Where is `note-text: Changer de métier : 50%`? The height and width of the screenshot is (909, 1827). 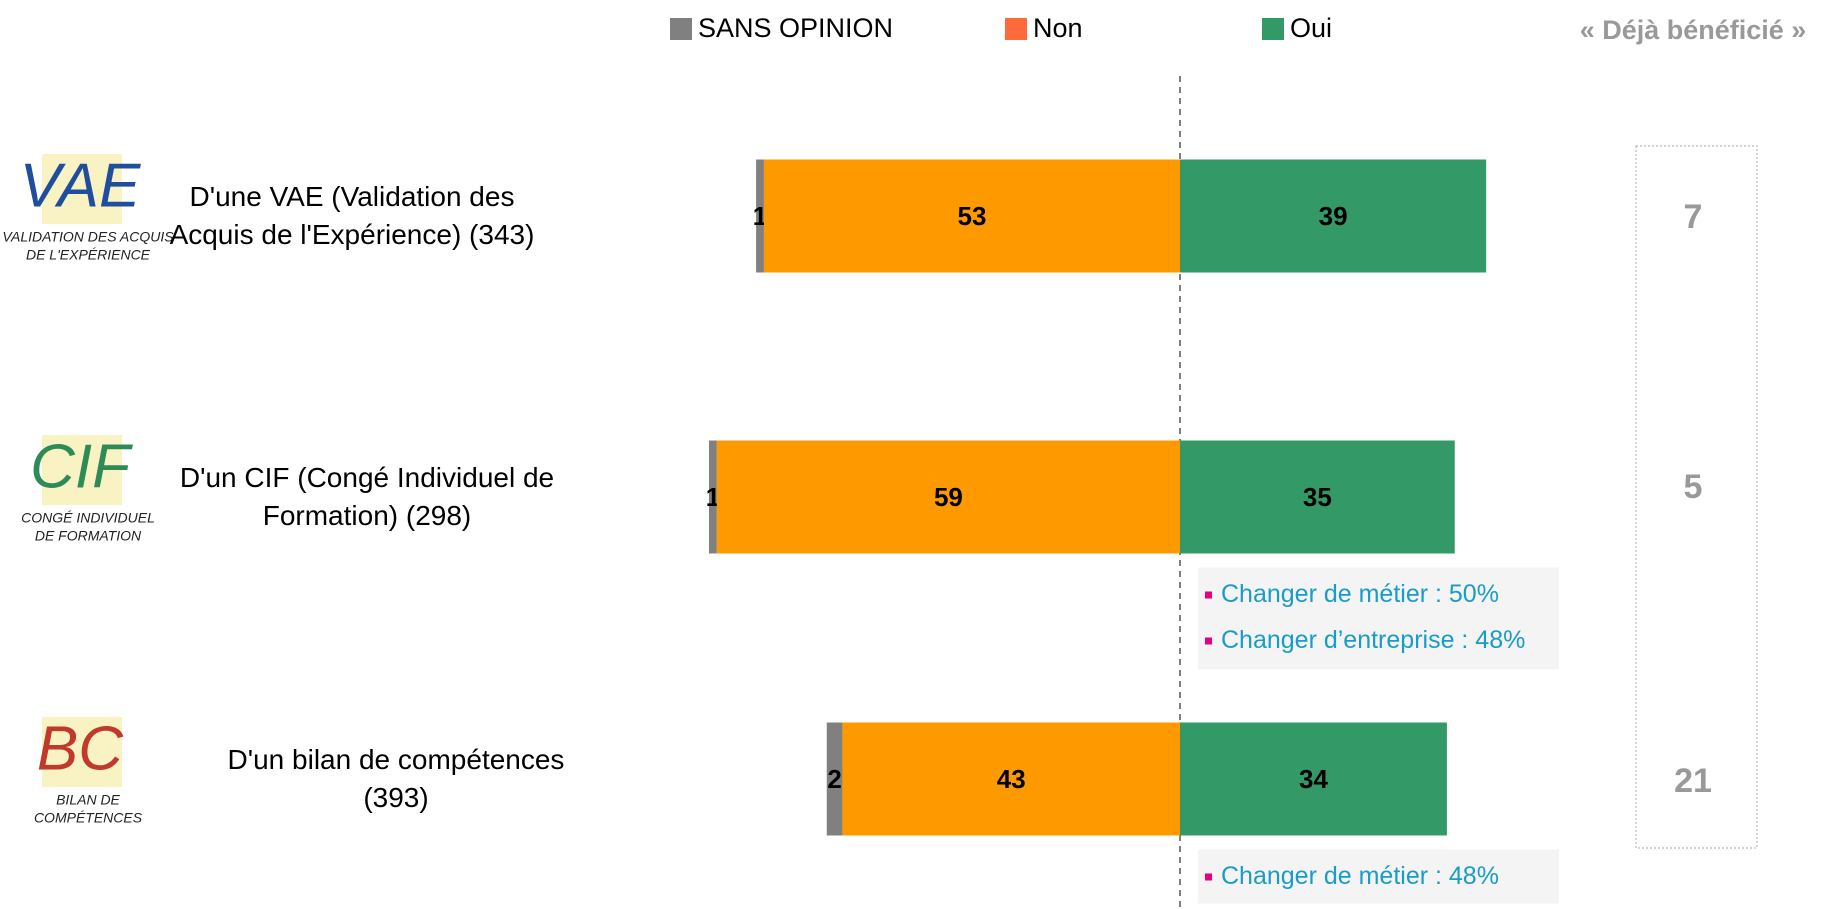 note-text: Changer de métier : 50% is located at coordinates (1360, 594).